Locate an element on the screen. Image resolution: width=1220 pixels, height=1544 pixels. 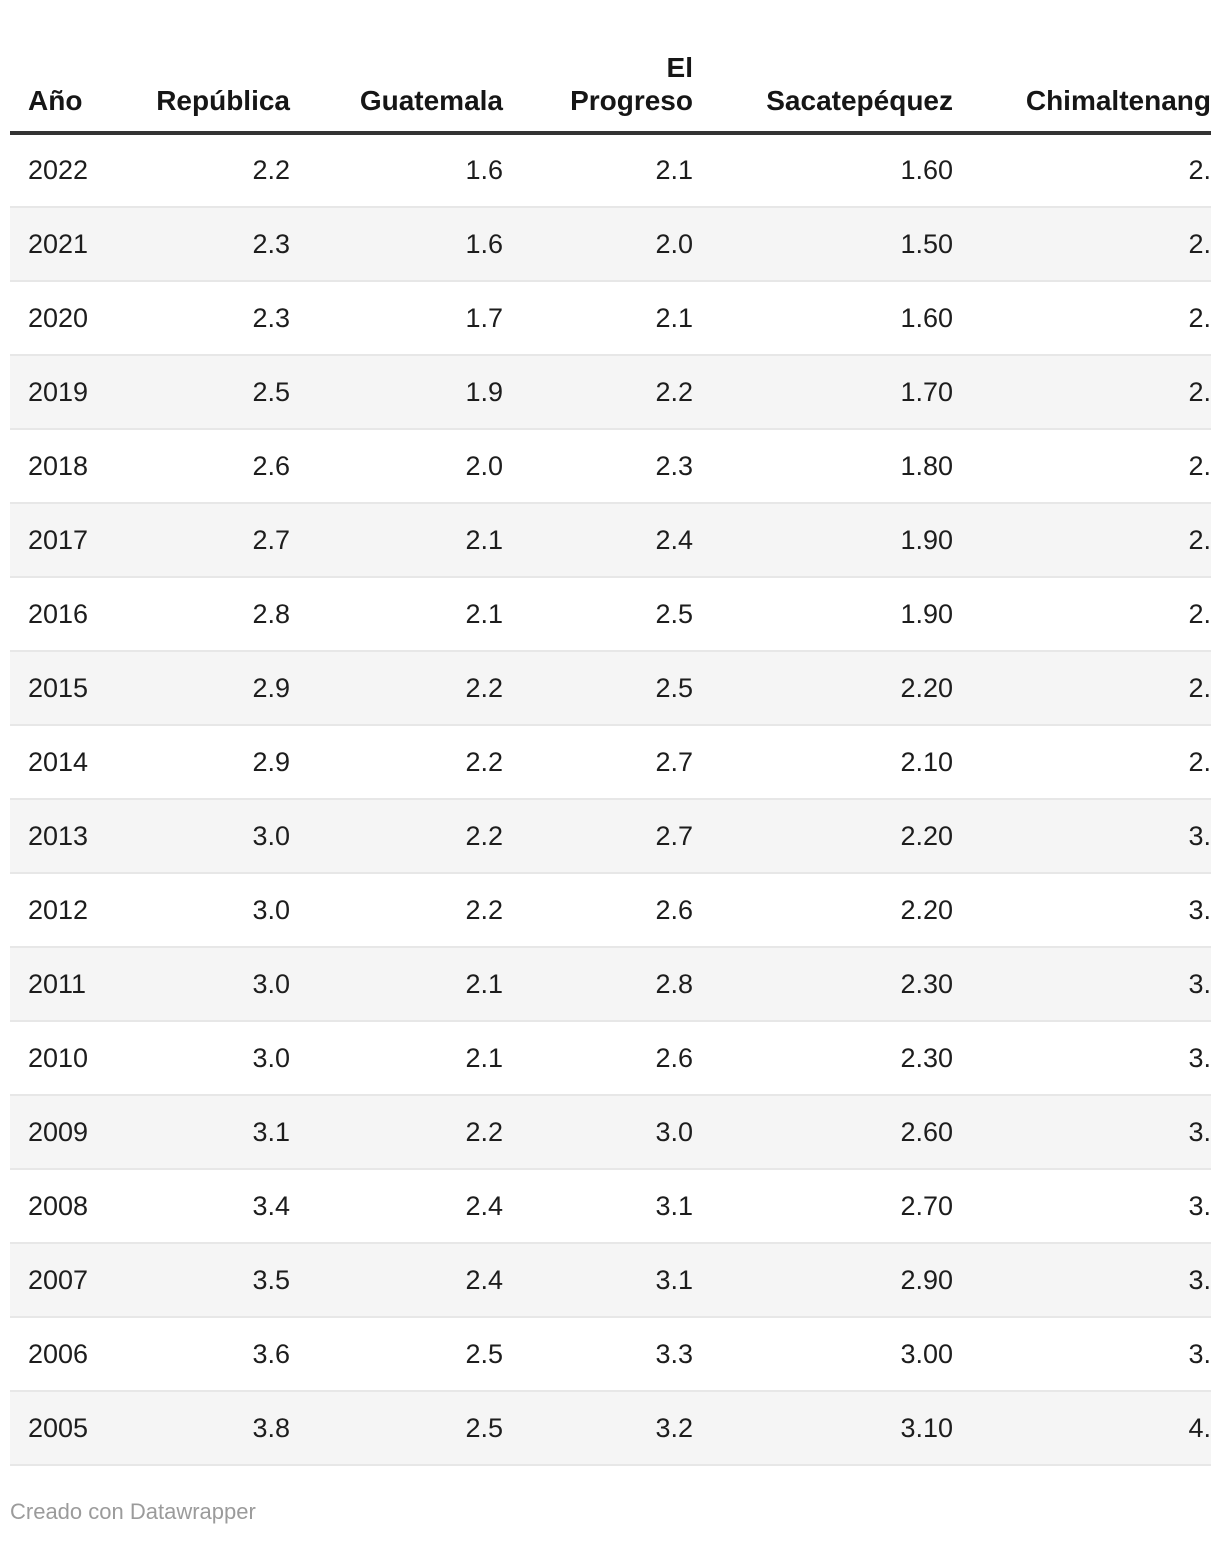
table-row: 2011 3.0 2.1 2.8 2.30 3. is located at coordinates (610, 984).